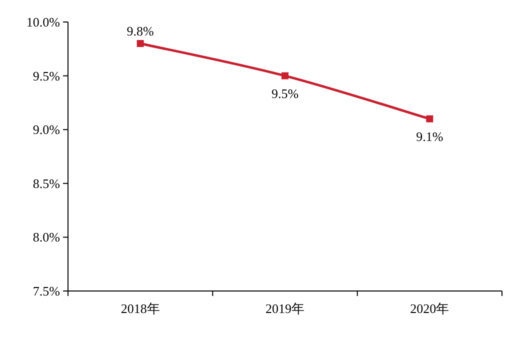 Image resolution: width=521 pixels, height=337 pixels. What do you see at coordinates (46, 130) in the screenshot?
I see `y-tick-label: 9.0%` at bounding box center [46, 130].